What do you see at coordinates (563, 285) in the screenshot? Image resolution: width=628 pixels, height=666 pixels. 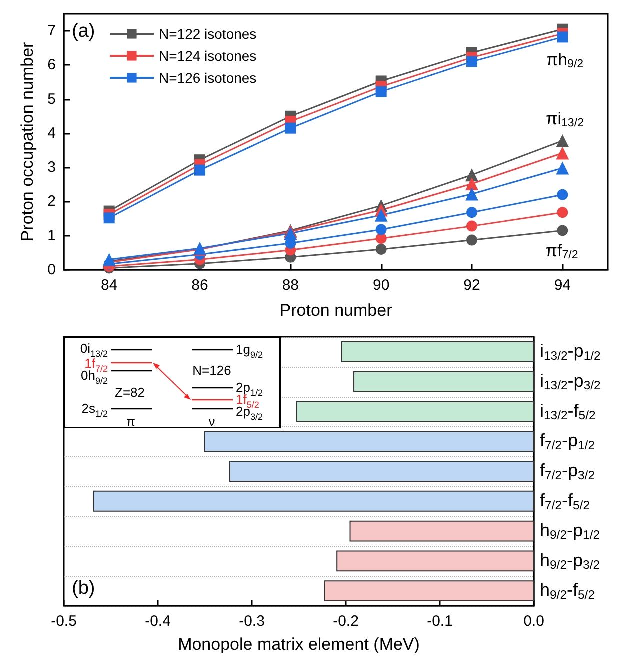 I see `x-tick-label: 94` at bounding box center [563, 285].